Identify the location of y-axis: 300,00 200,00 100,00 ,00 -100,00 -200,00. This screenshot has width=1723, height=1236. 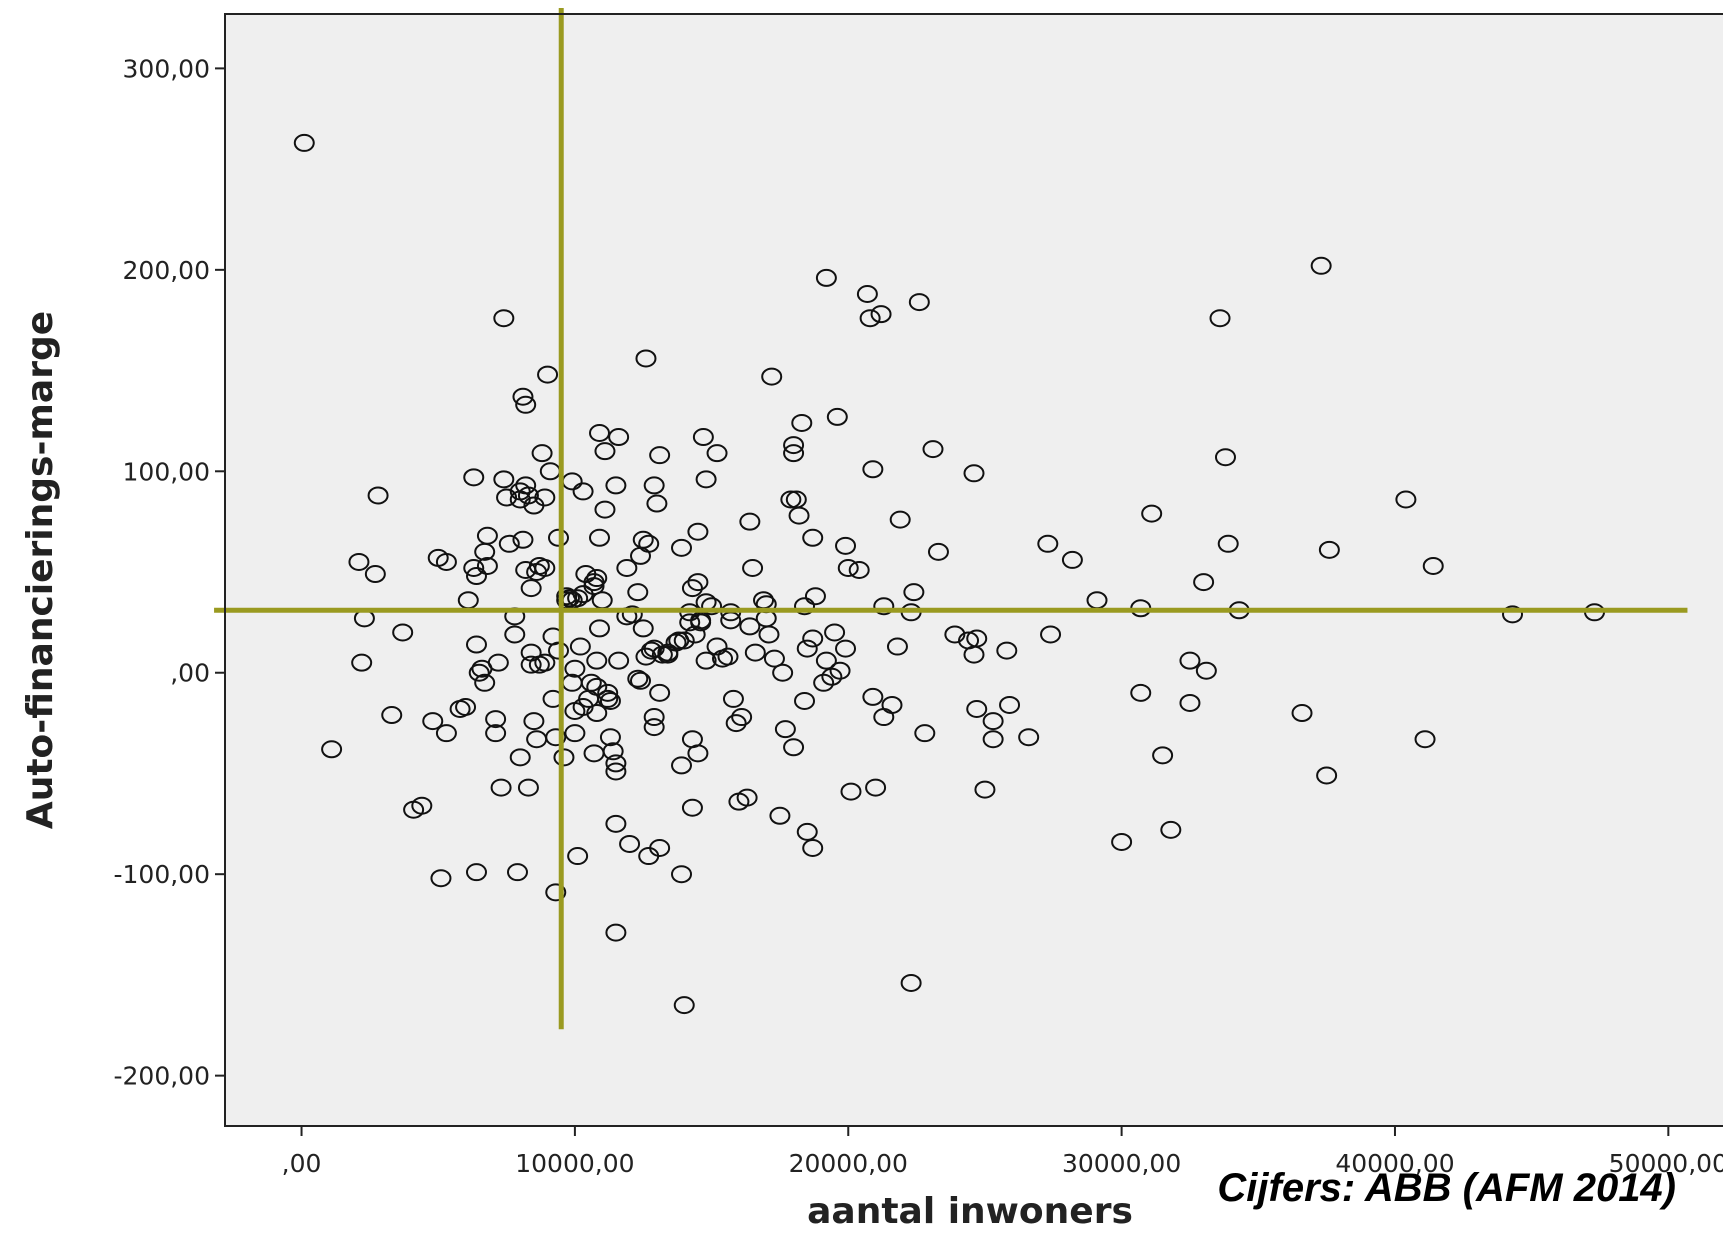
(169, 572).